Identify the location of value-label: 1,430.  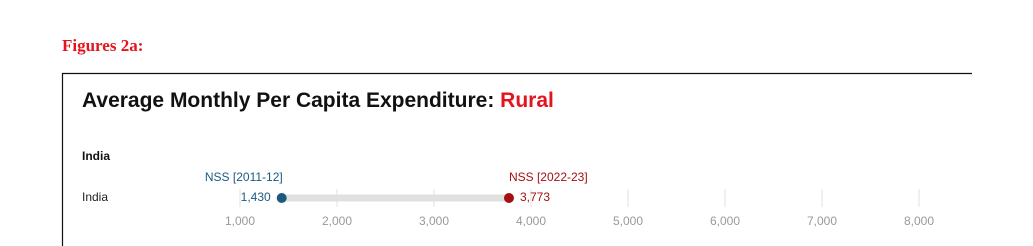
(256, 197).